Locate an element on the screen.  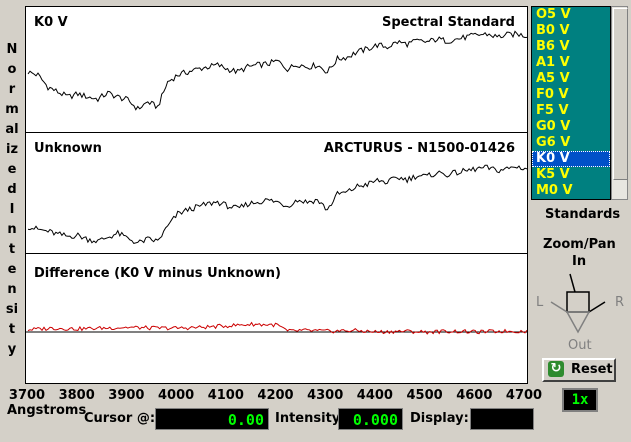
difference-plot is located at coordinates (276, 328).